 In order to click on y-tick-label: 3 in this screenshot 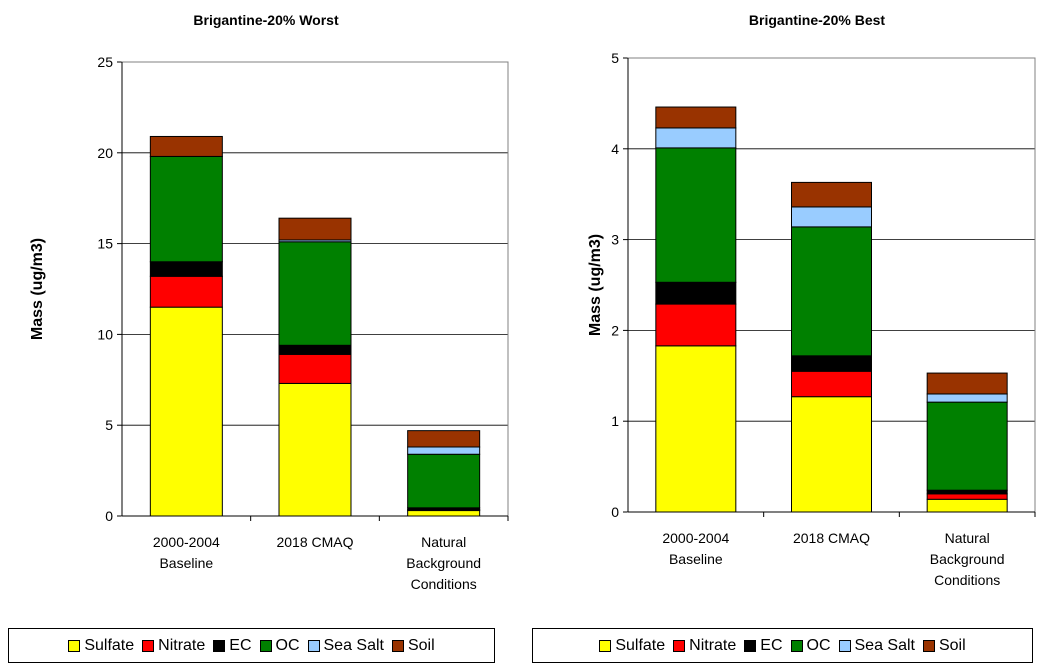, I will do `click(615, 240)`.